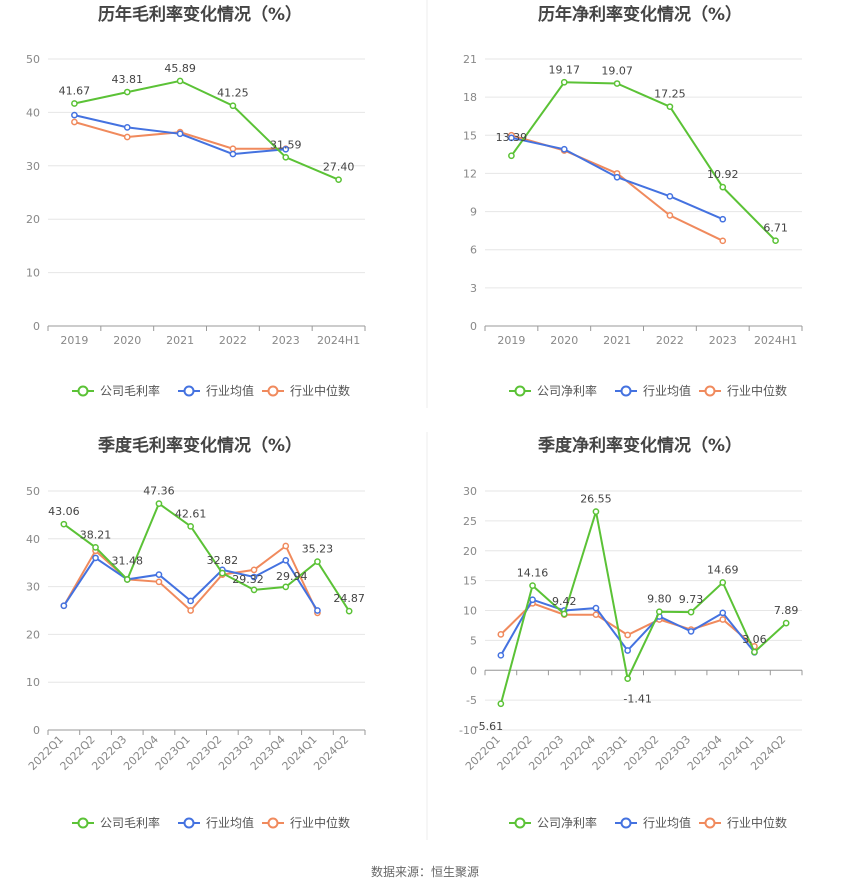  Describe the element at coordinates (473, 250) in the screenshot. I see `y-tick-label: 6` at that location.